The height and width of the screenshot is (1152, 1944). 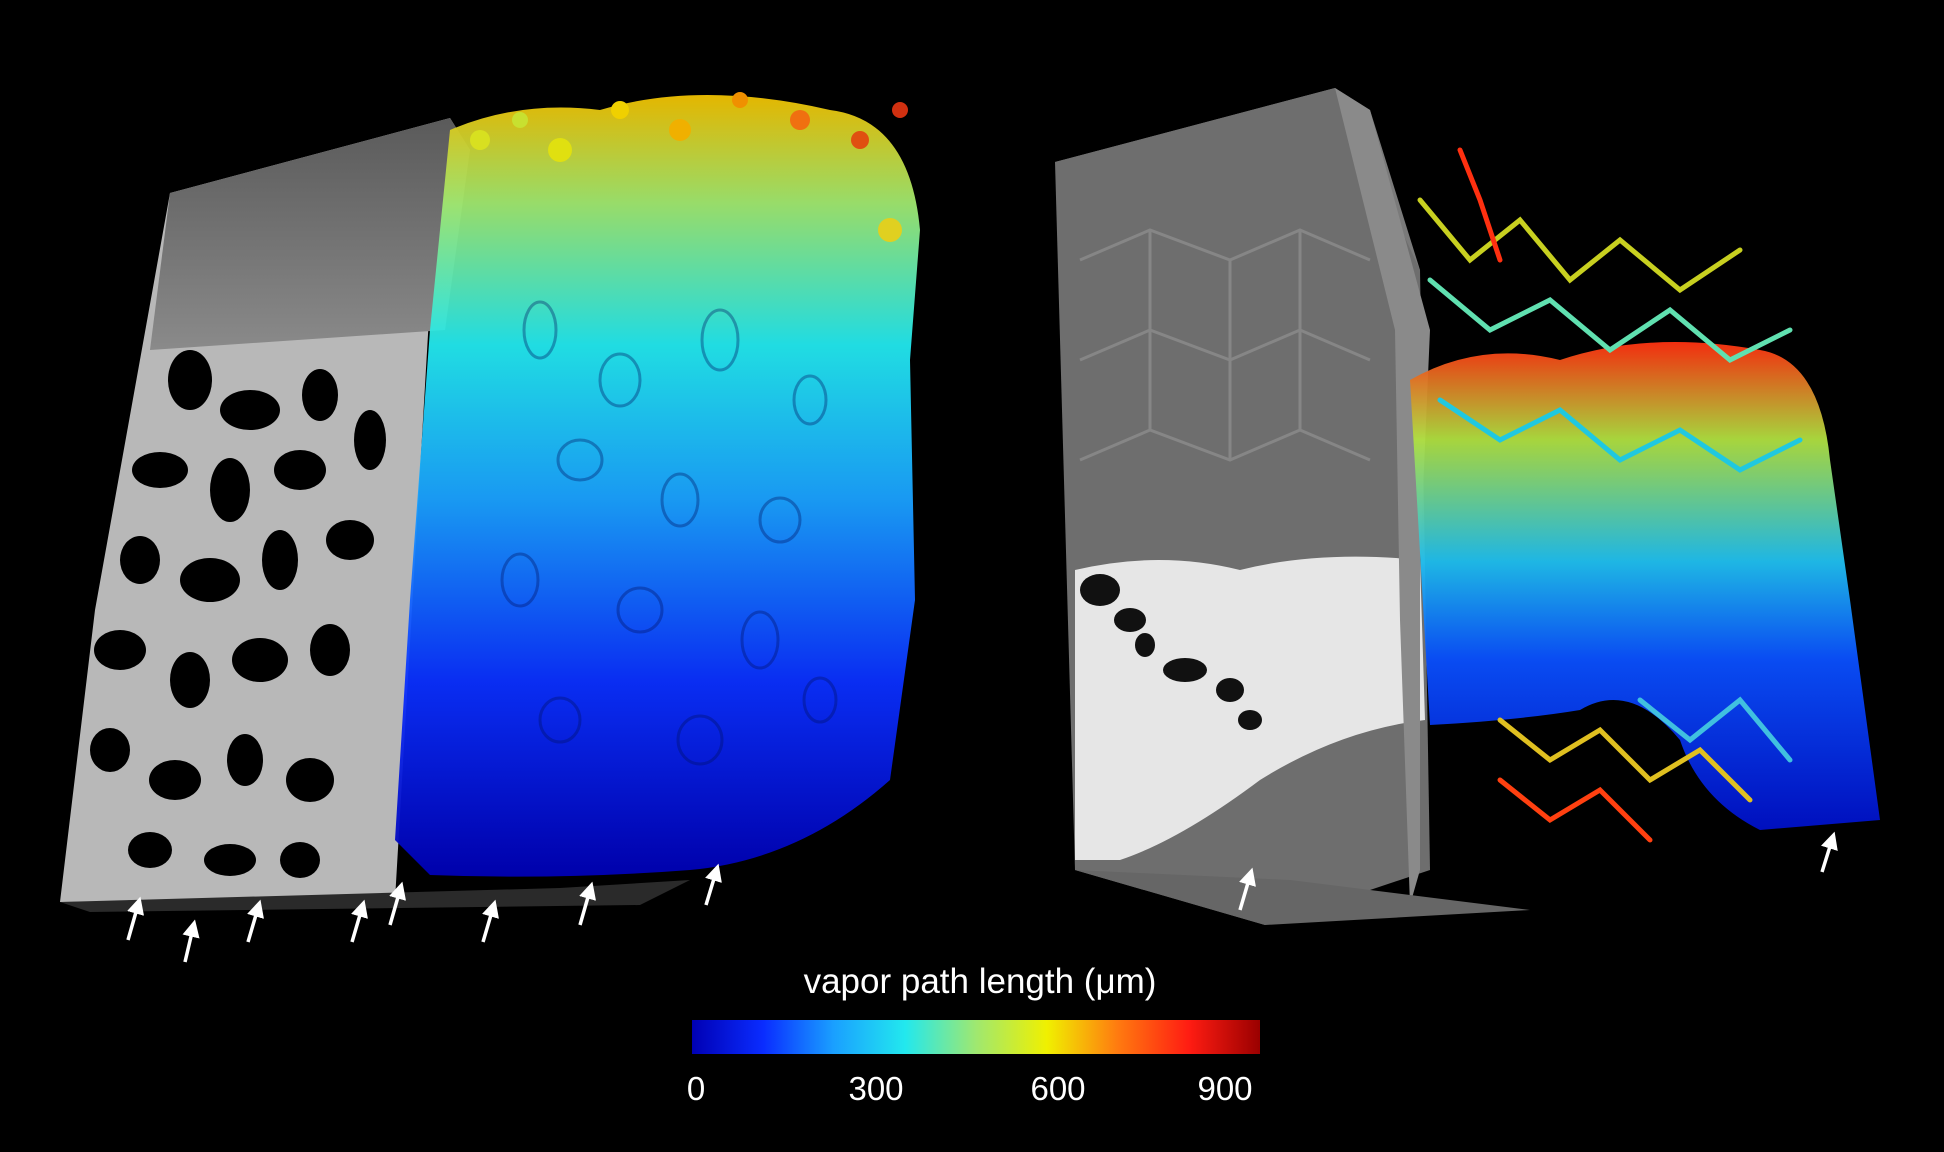 I want to click on colorbar-gradient, so click(x=976, y=1037).